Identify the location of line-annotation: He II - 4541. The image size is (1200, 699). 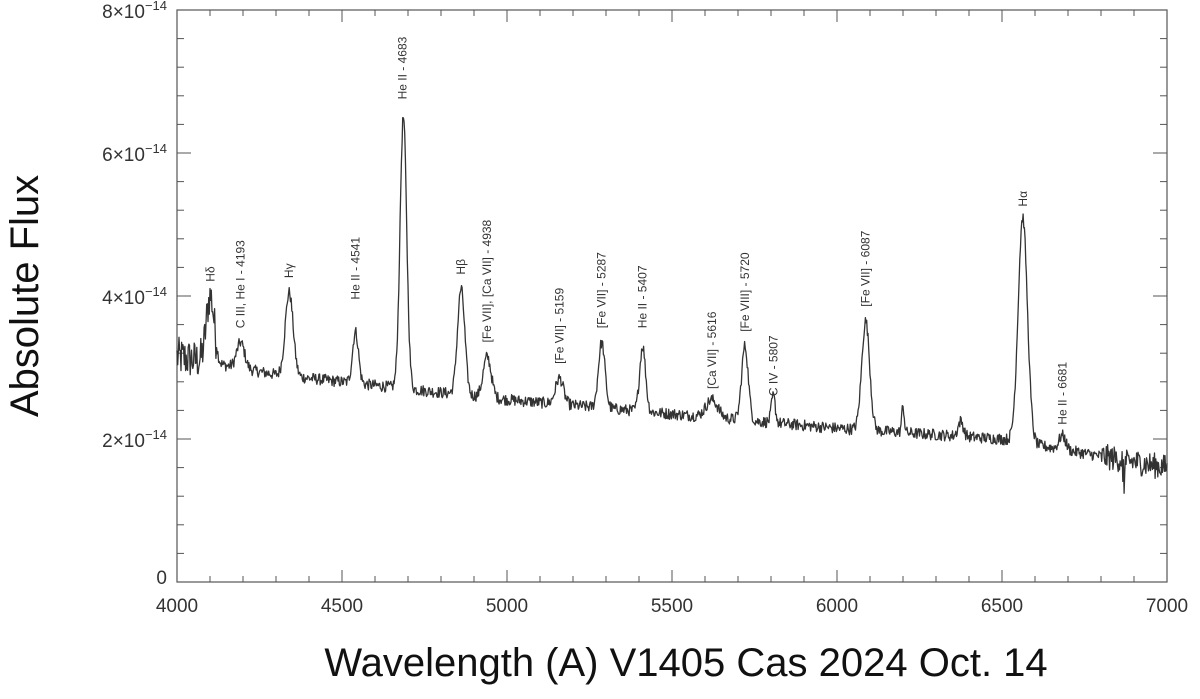
(356, 268).